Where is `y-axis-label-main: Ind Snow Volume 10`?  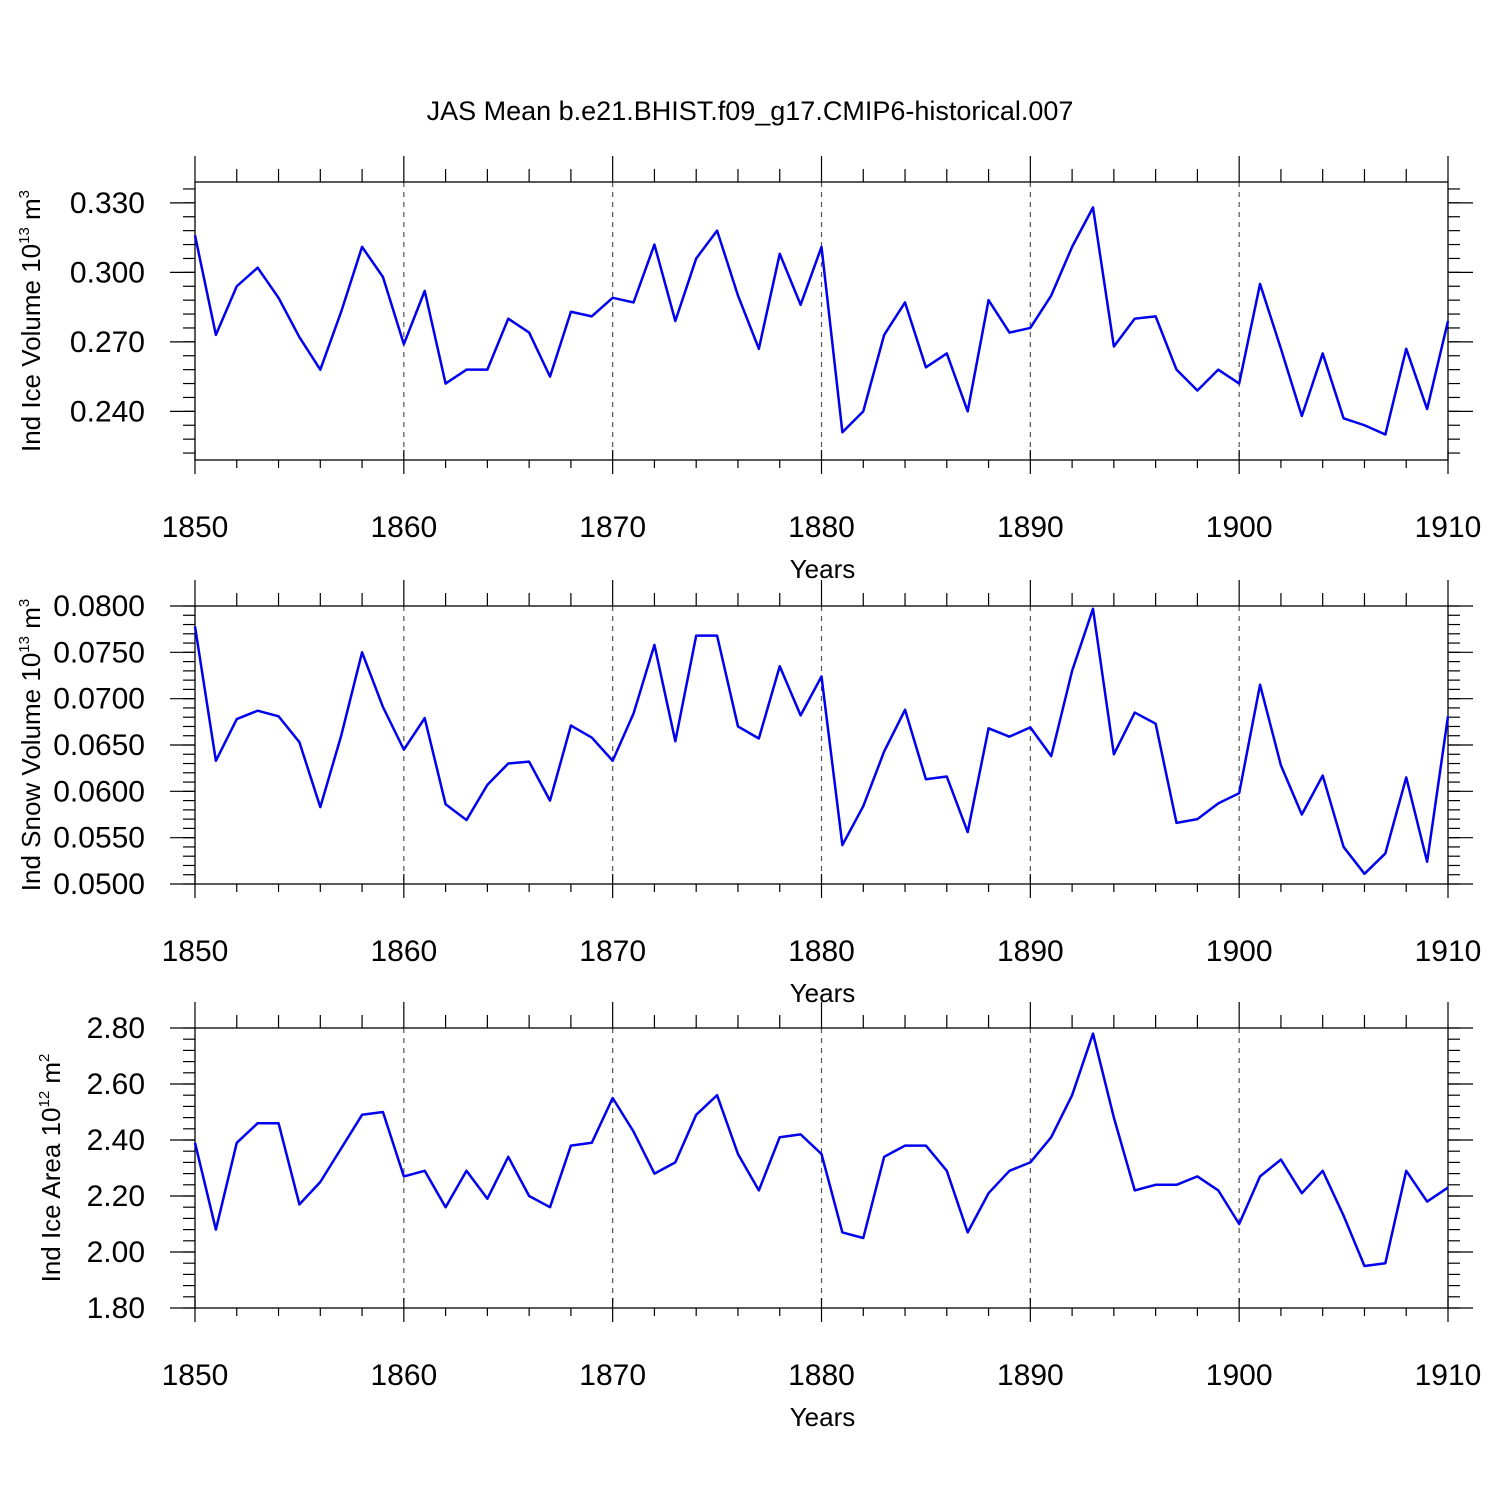
y-axis-label-main: Ind Snow Volume 10 is located at coordinates (31, 772).